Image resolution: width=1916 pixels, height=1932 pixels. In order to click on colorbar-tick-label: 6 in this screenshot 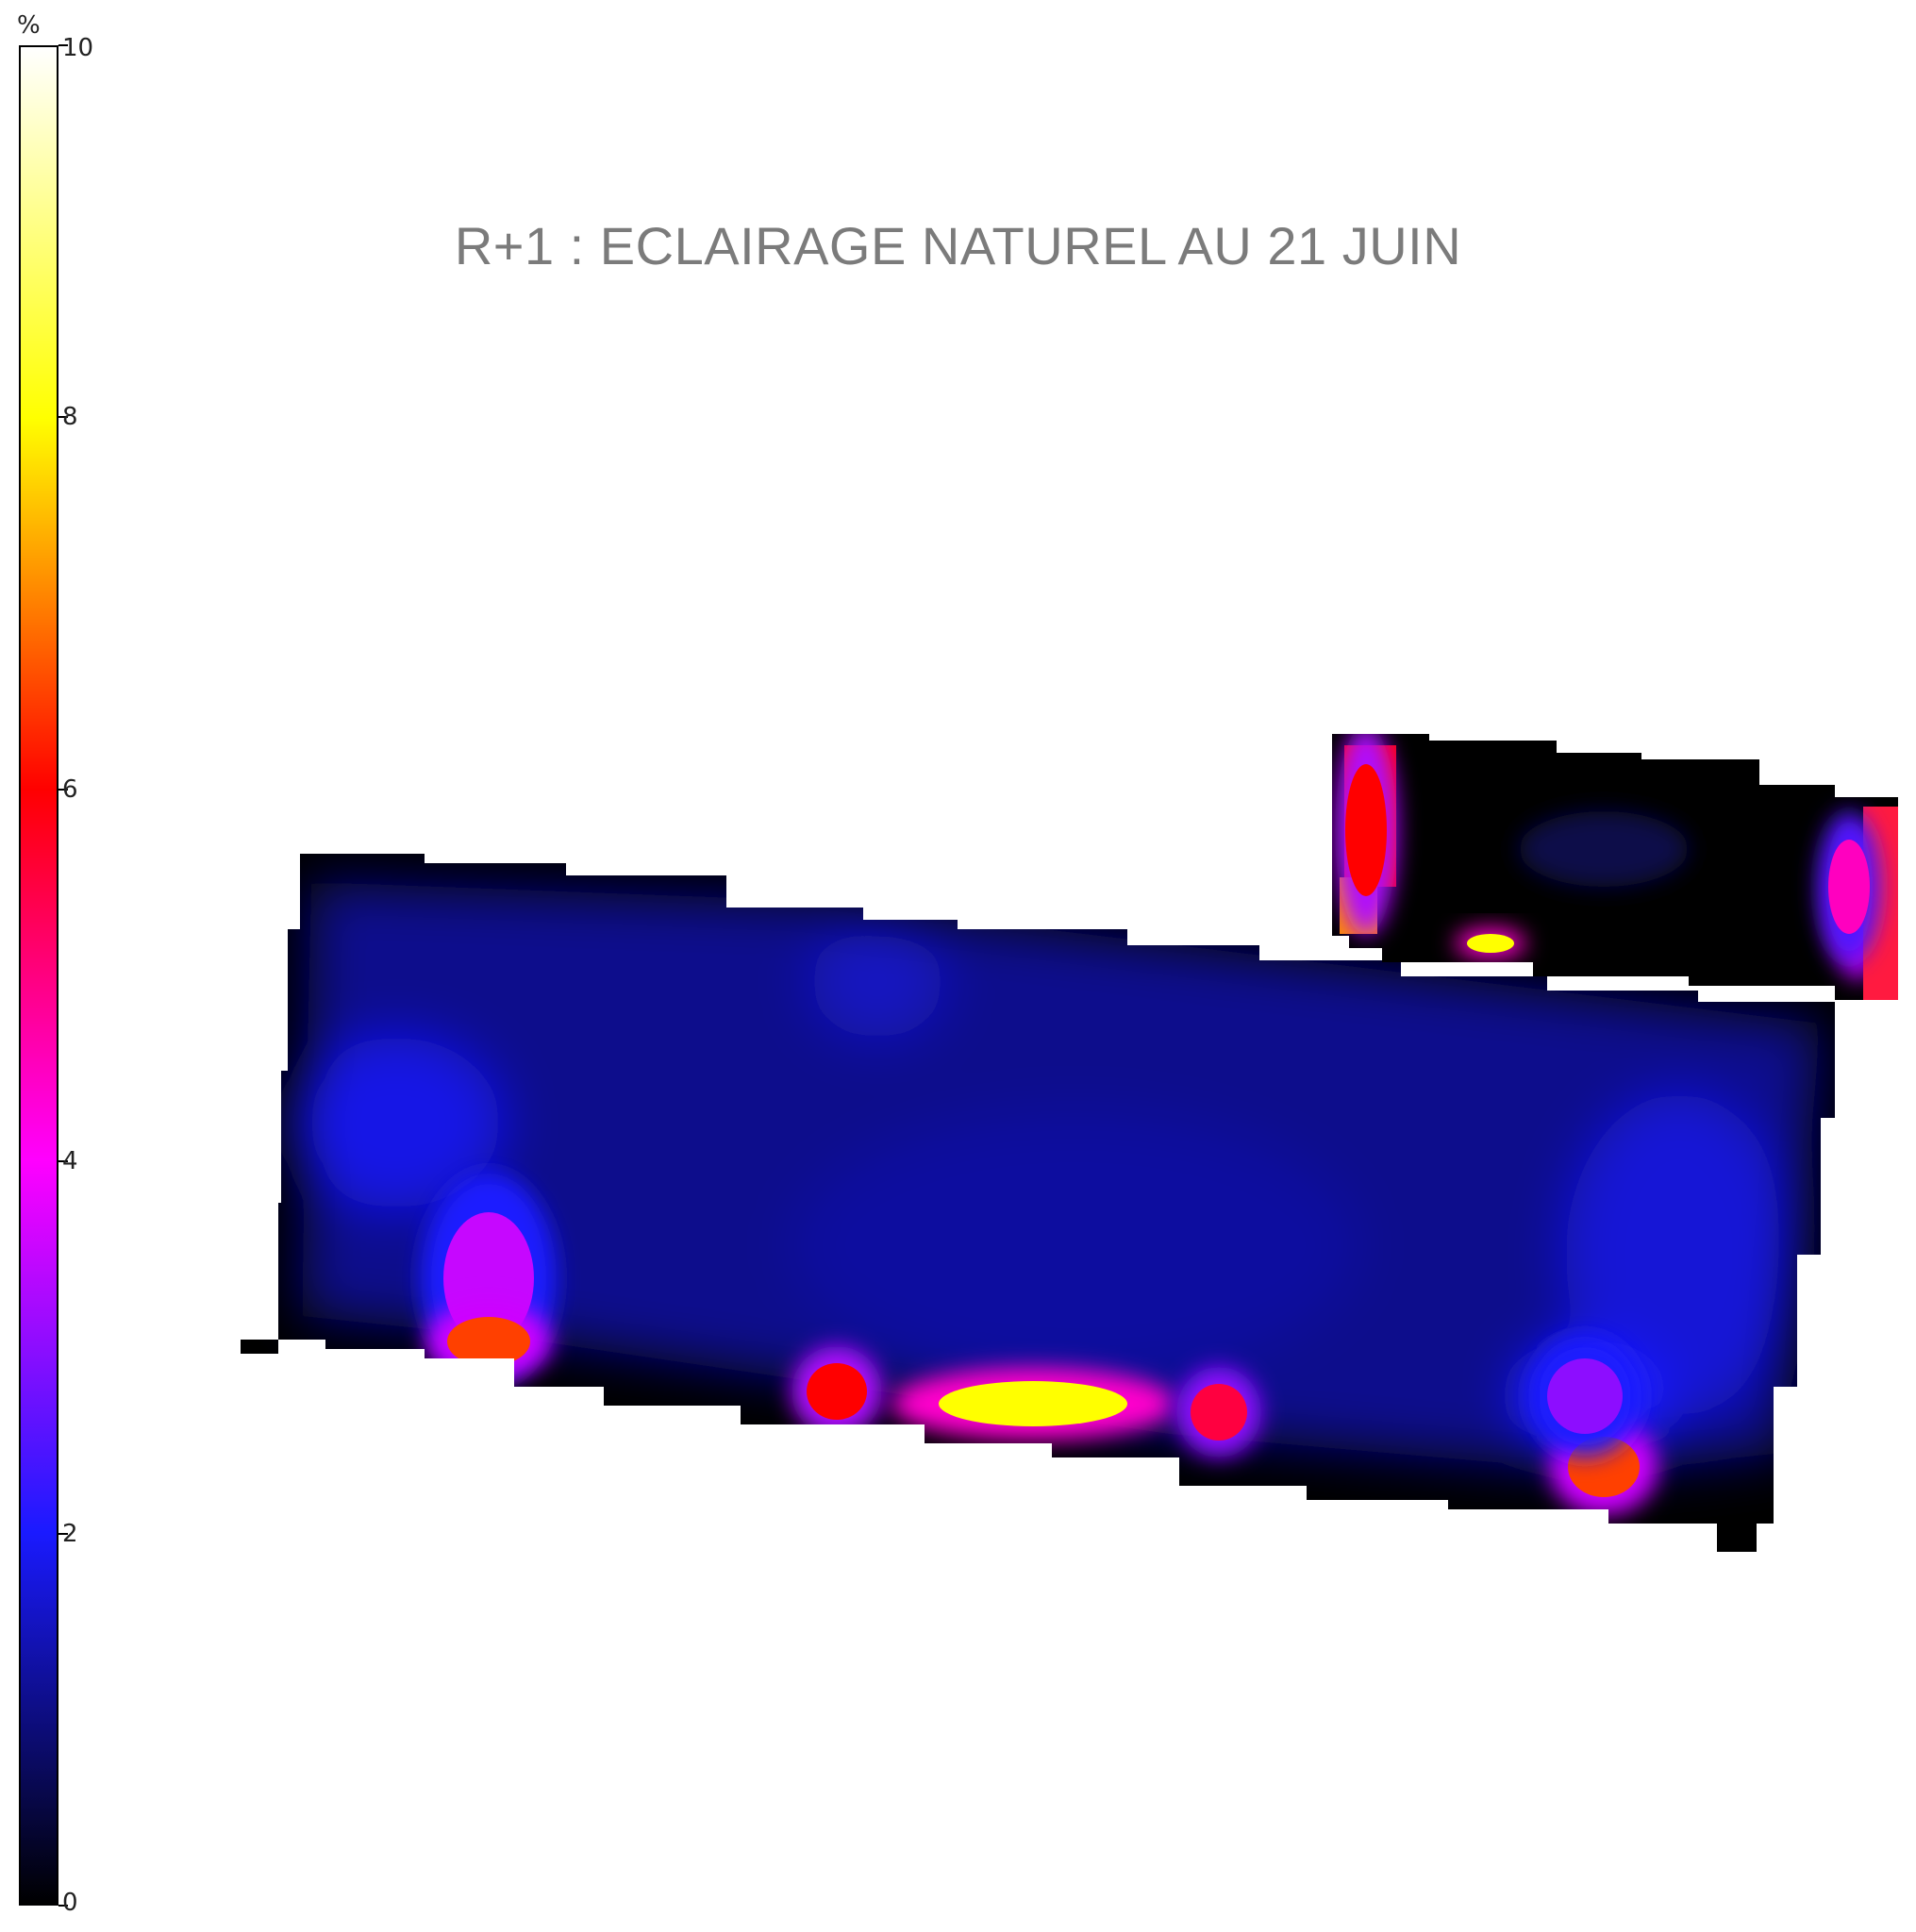, I will do `click(70, 789)`.